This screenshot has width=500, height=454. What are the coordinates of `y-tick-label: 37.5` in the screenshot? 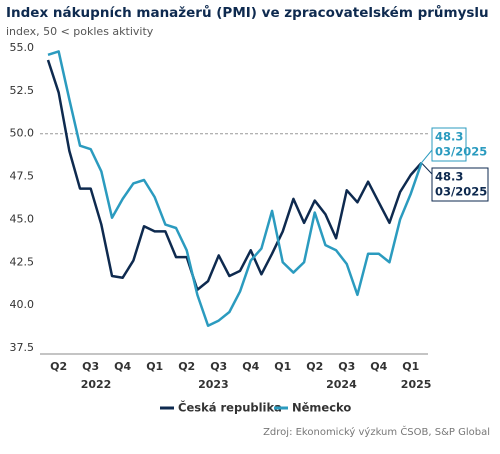 It's located at (22, 347).